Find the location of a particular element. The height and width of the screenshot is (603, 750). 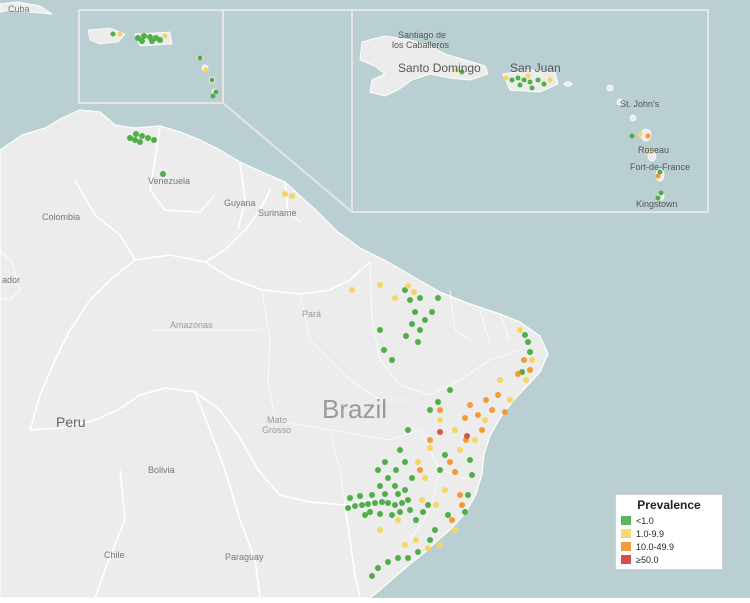

legend-swatch-low is located at coordinates (626, 520).